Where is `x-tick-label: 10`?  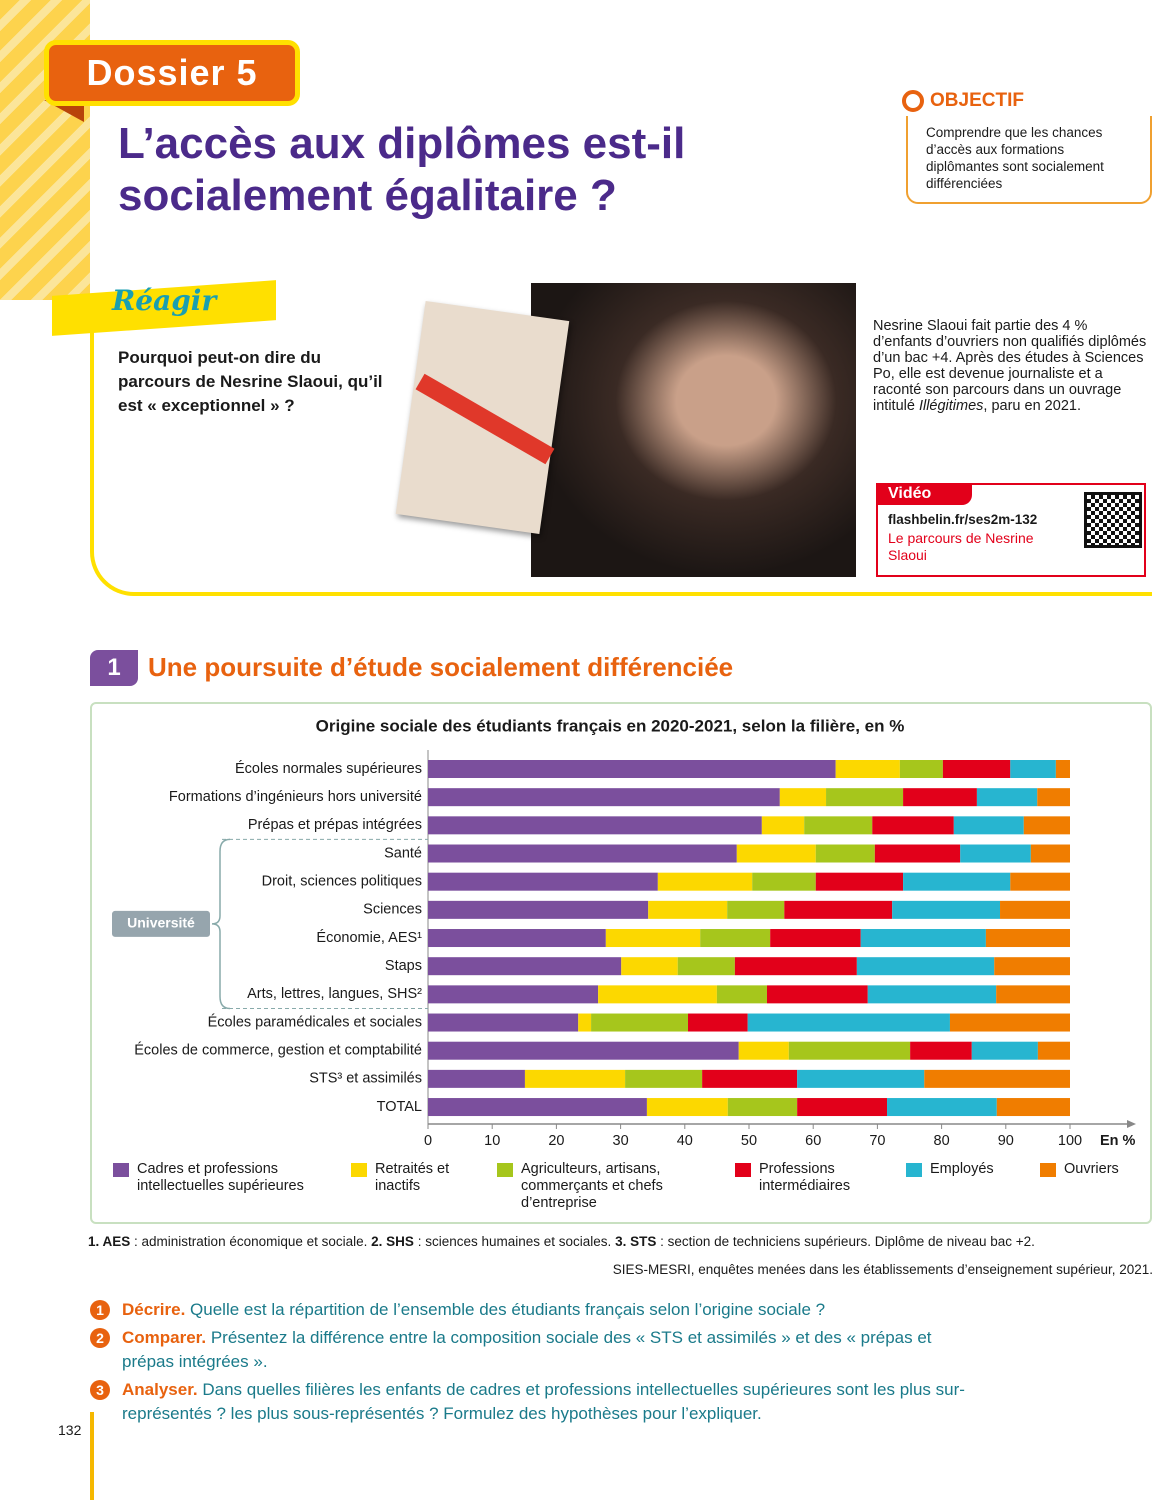 x-tick-label: 10 is located at coordinates (492, 1141).